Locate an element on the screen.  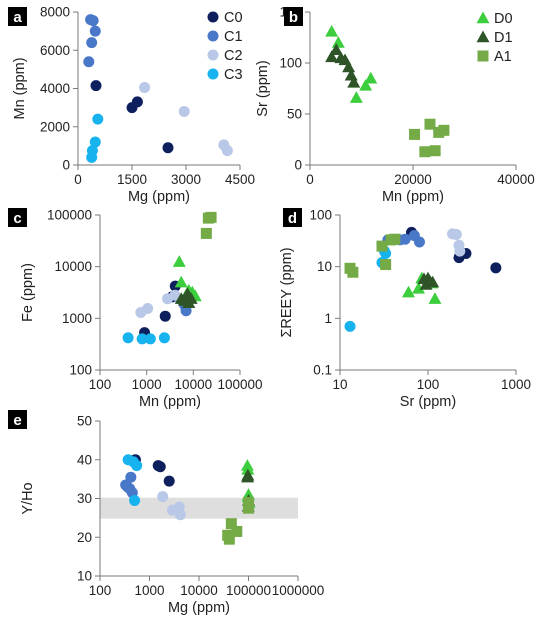
panel-tag: b is located at coordinates (293, 16).